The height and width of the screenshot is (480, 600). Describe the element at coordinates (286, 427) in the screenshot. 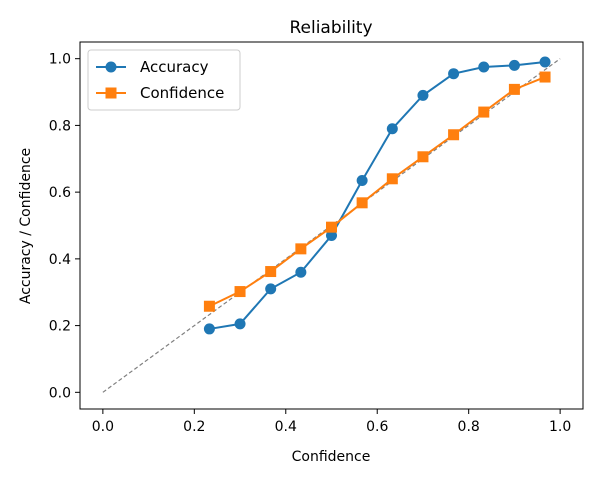

I see `x-tick-label: 0.4` at that location.